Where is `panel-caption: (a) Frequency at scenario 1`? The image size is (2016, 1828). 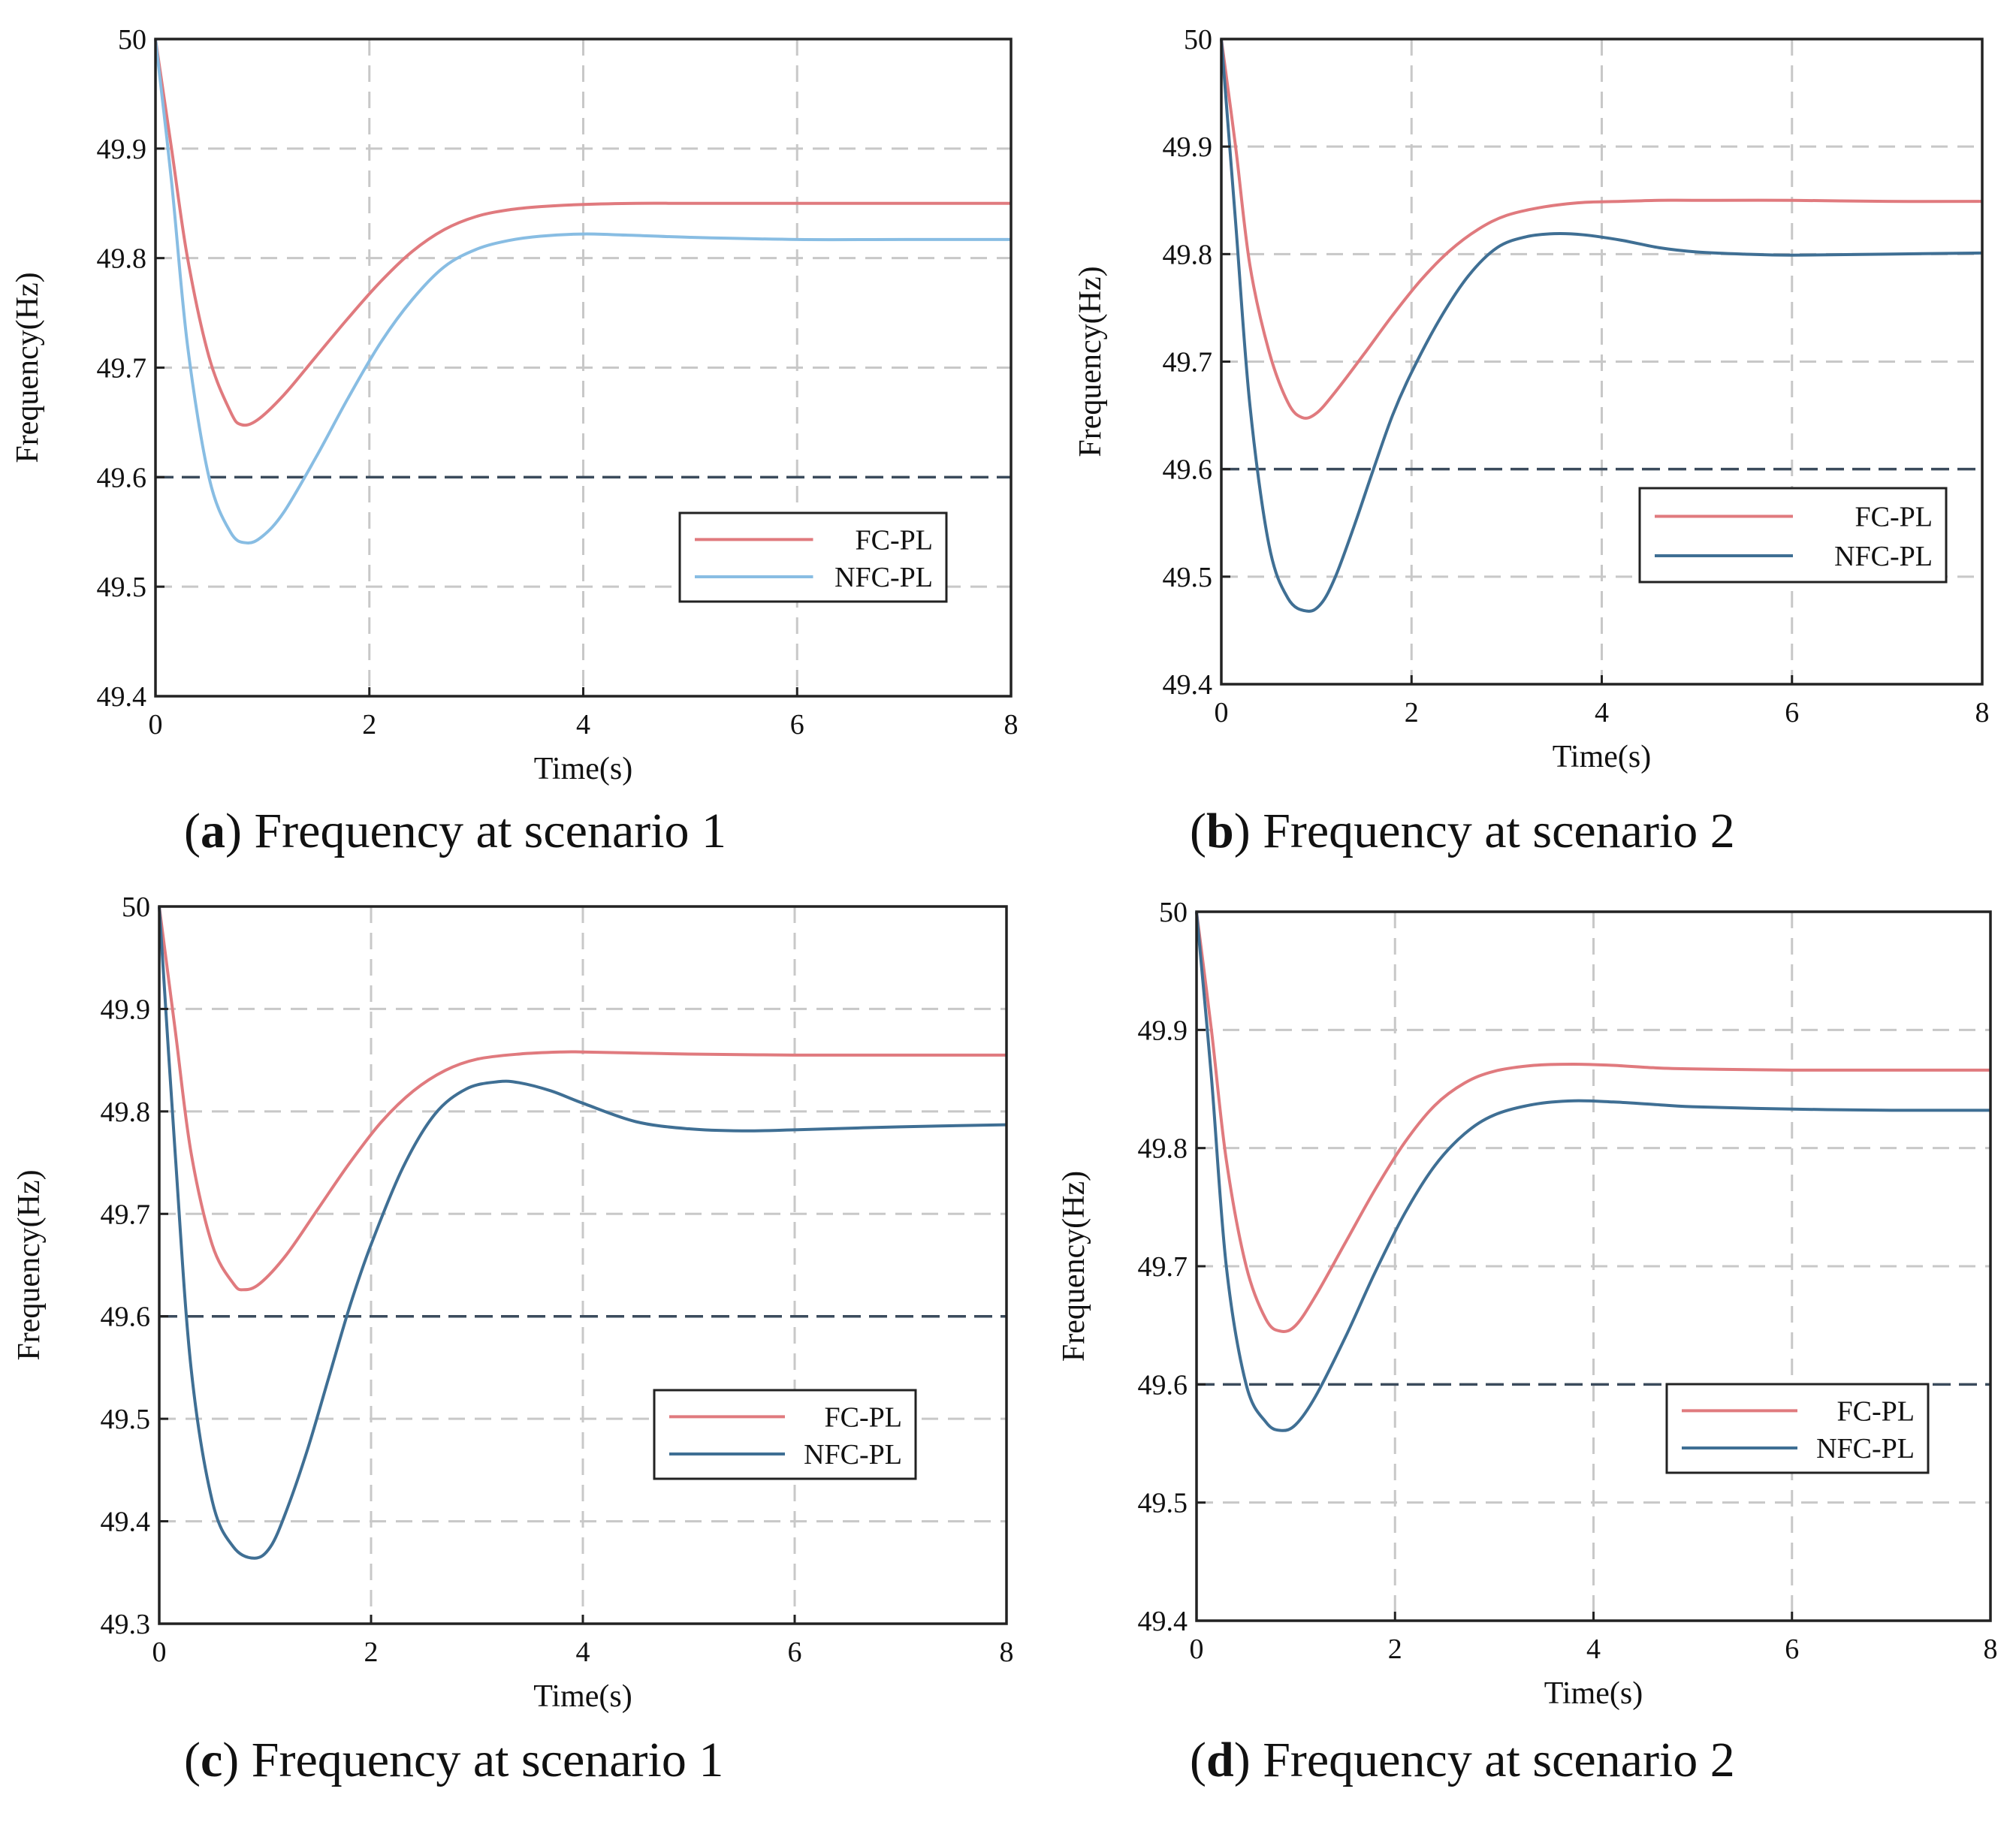
panel-caption: (a) Frequency at scenario 1 is located at coordinates (455, 831).